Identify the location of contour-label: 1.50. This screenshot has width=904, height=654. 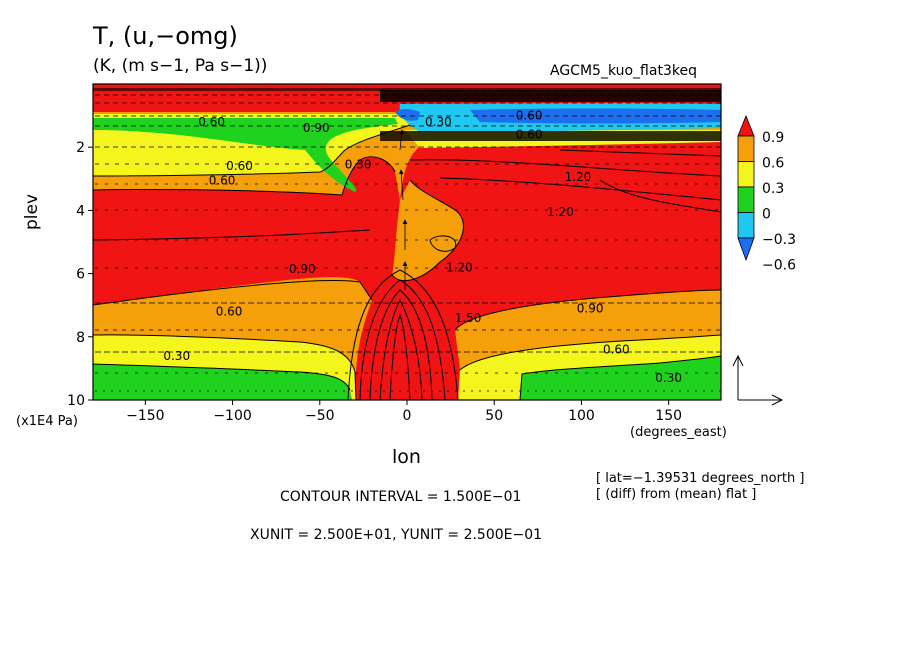
(468, 318).